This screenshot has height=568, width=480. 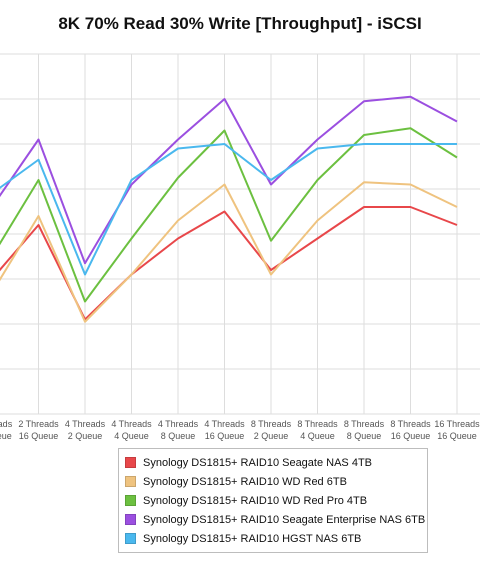 What do you see at coordinates (457, 430) in the screenshot?
I see `x-tick-label: 16 Threads 16 Queue` at bounding box center [457, 430].